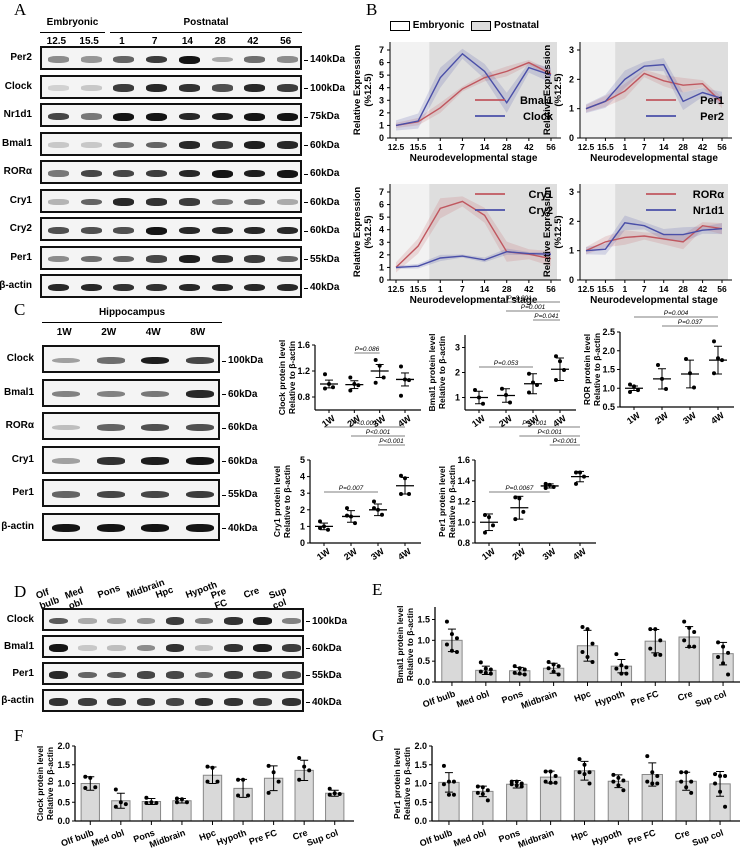  What do you see at coordinates (323, 554) in the screenshot?
I see `x-tick-label: 1W` at bounding box center [323, 554].